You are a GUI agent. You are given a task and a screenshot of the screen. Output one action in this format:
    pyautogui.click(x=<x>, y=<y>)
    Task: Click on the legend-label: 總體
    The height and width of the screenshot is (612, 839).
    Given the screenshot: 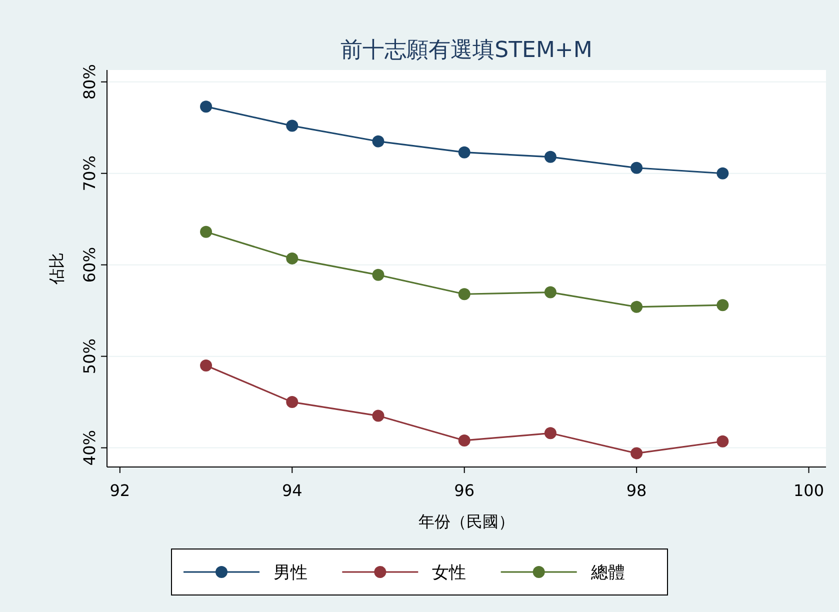 What is the action you would take?
    pyautogui.click(x=607, y=573)
    